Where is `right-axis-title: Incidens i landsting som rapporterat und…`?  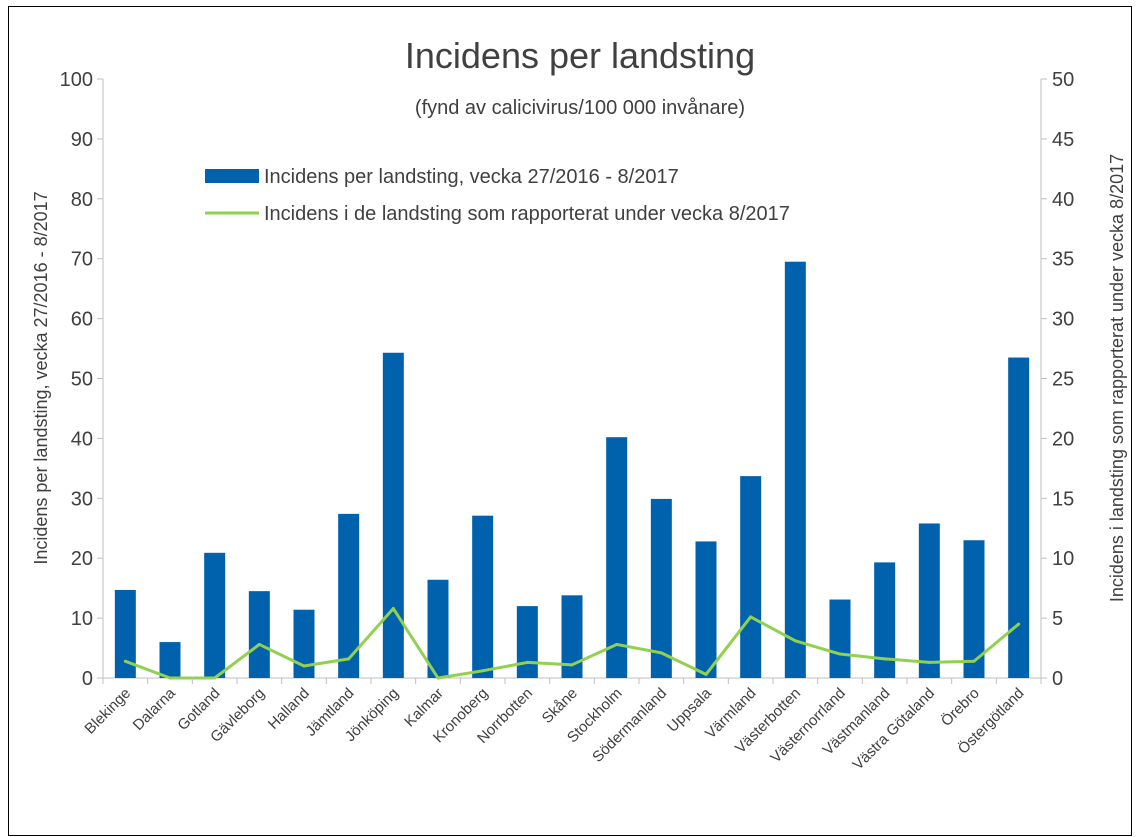
right-axis-title: Incidens i landsting som rapporterat und… is located at coordinates (1117, 378).